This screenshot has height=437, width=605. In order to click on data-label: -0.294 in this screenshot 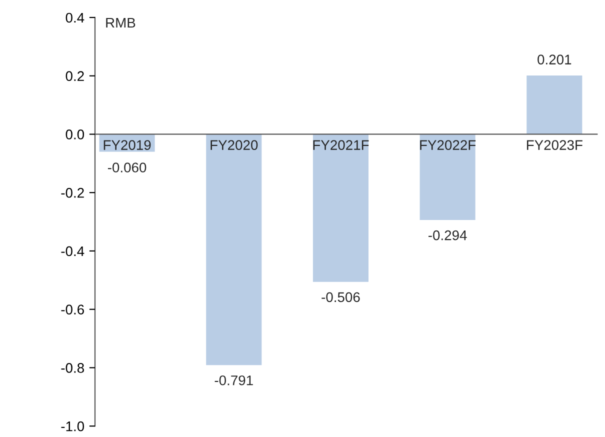, I will do `click(447, 235)`.